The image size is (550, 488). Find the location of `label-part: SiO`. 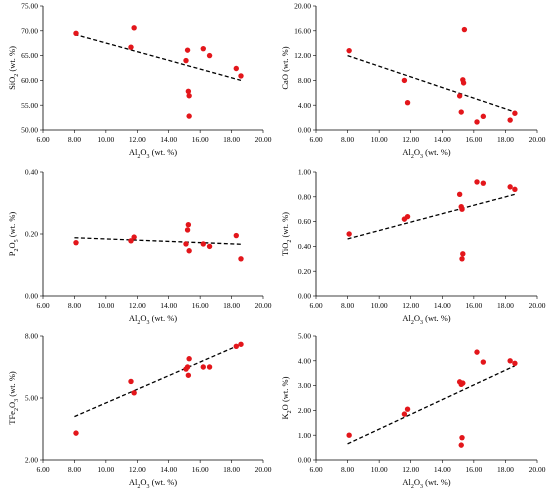

label-part: SiO is located at coordinates (12, 83).